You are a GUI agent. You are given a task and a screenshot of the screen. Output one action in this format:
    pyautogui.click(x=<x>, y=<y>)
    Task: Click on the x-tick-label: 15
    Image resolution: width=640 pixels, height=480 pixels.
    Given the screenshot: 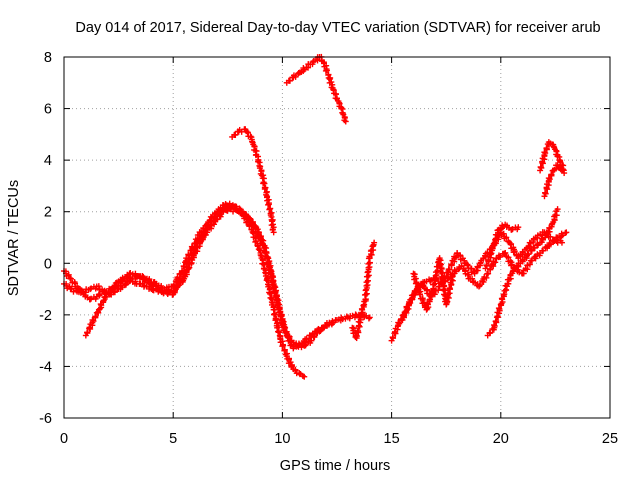 What is the action you would take?
    pyautogui.click(x=392, y=439)
    